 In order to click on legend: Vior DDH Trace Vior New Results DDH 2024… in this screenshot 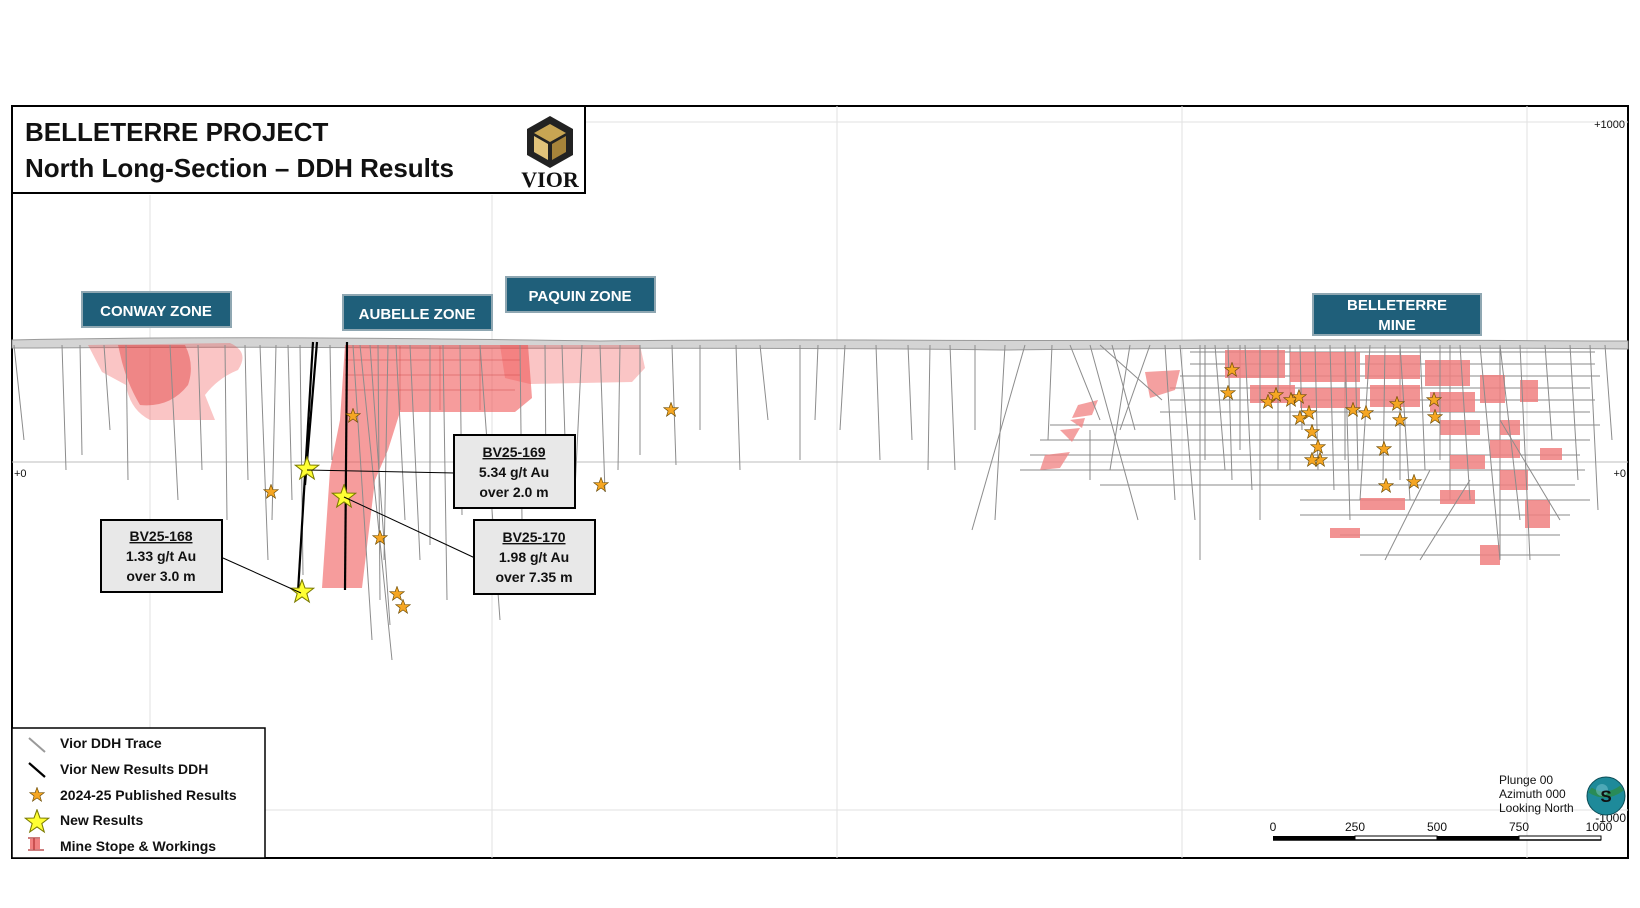, I will do `click(138, 793)`.